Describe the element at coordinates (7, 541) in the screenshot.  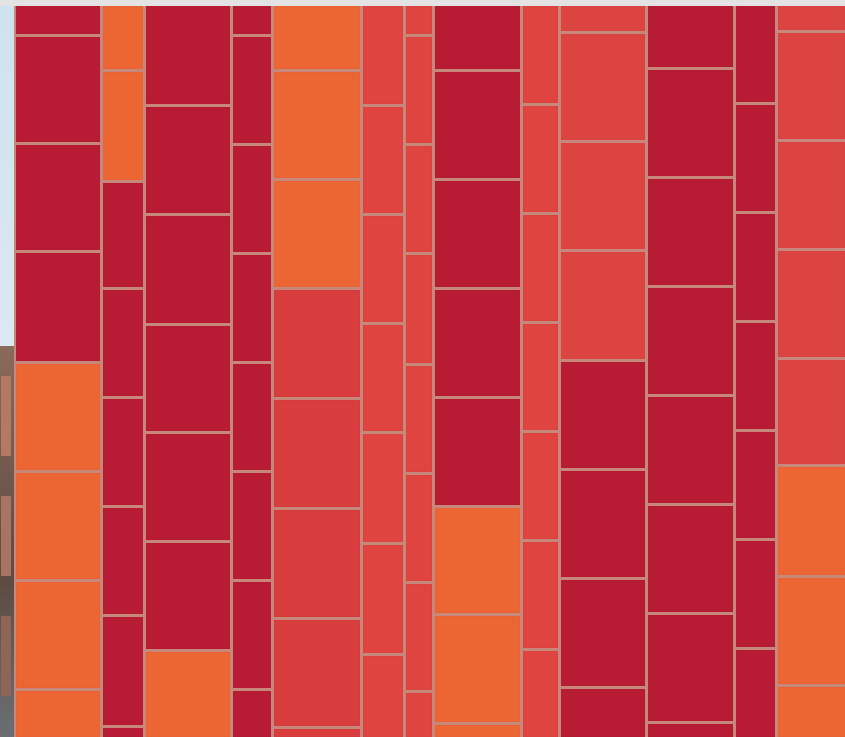
I see `street-buildings-sliver` at that location.